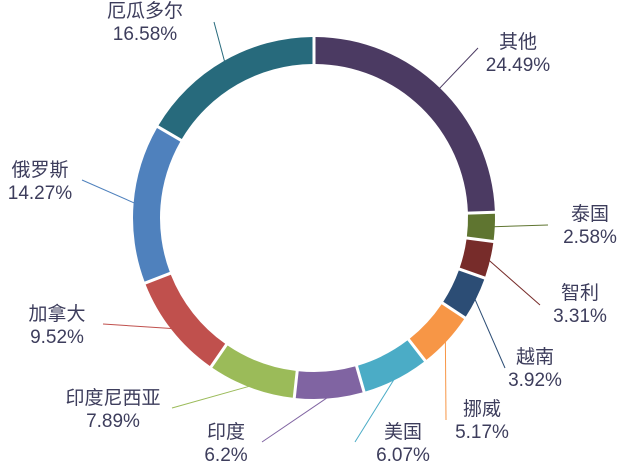  What do you see at coordinates (254, 371) in the screenshot?
I see `slice-印度尼西亚` at bounding box center [254, 371].